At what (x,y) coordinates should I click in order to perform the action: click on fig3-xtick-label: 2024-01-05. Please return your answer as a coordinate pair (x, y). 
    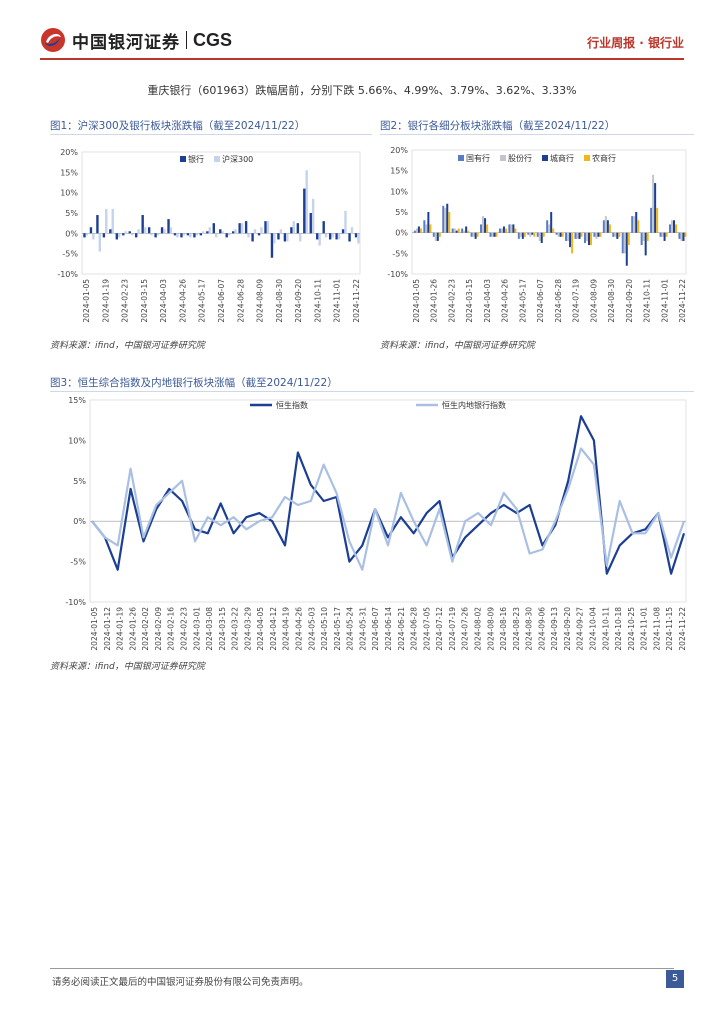
    Looking at the image, I should click on (94, 629).